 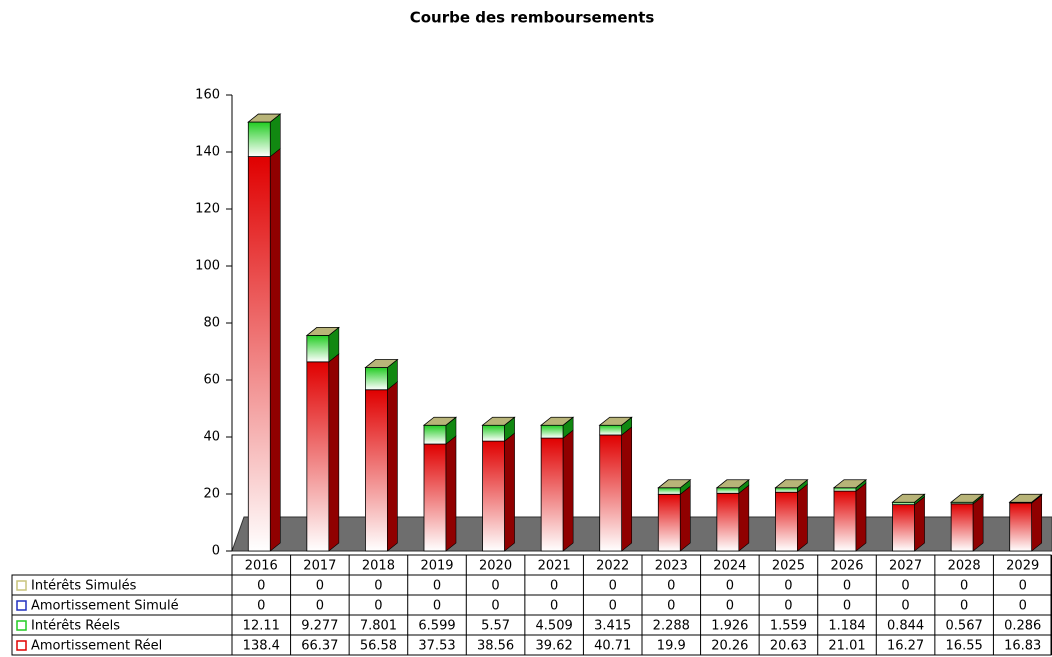 What do you see at coordinates (612, 566) in the screenshot?
I see `x-tick-label: 2022` at bounding box center [612, 566].